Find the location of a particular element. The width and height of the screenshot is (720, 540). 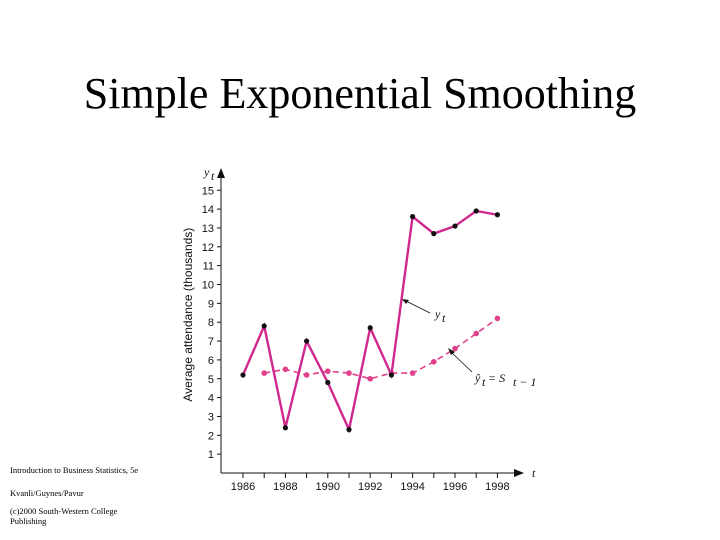

x-axis-arrow is located at coordinates (519, 473).